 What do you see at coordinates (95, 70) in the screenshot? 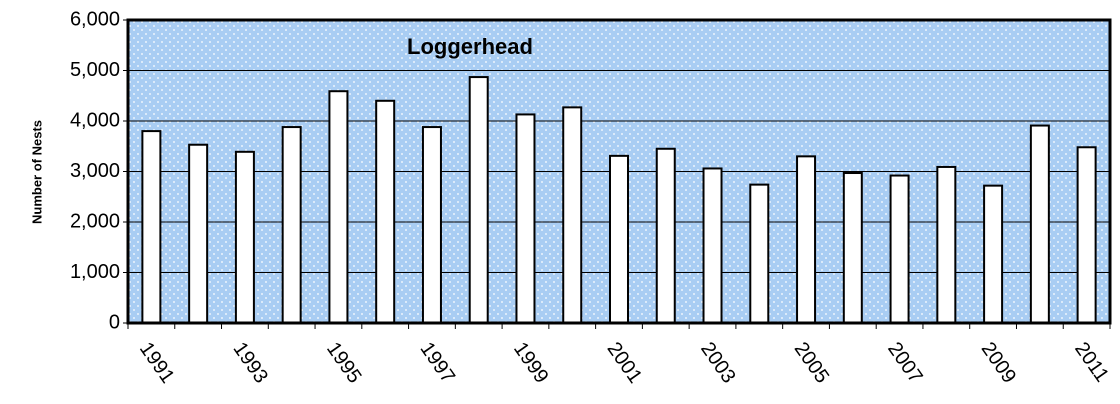
I see `y-tick-label: 5,000` at bounding box center [95, 70].